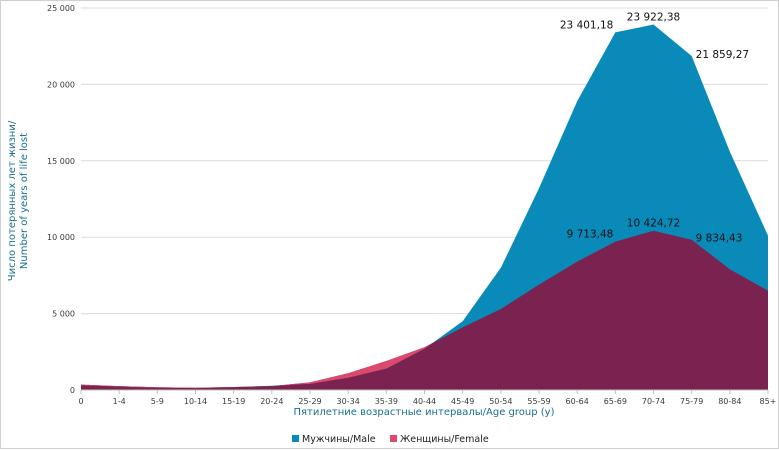 This screenshot has width=779, height=450. I want to click on x-tick-label: 15-19, so click(233, 401).